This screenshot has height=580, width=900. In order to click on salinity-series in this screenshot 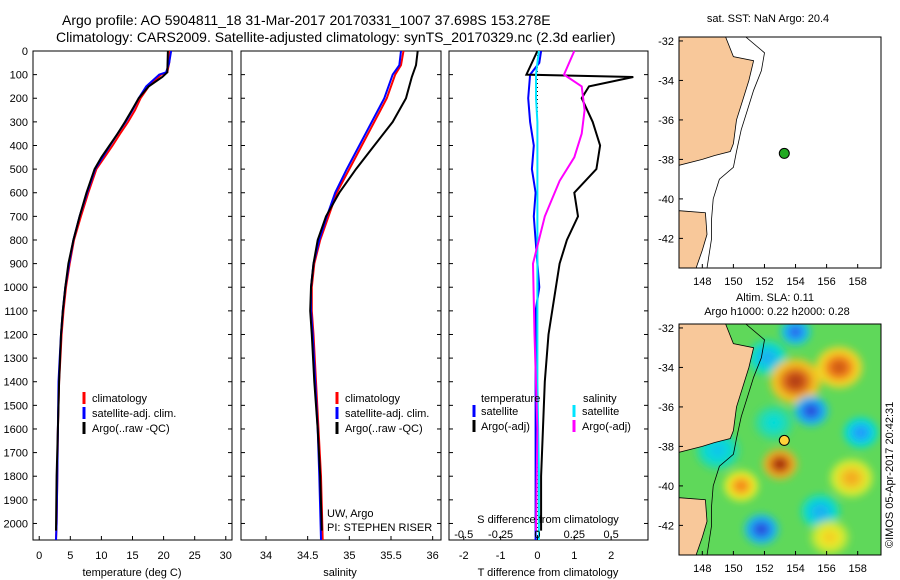, I will do `click(364, 295)`.